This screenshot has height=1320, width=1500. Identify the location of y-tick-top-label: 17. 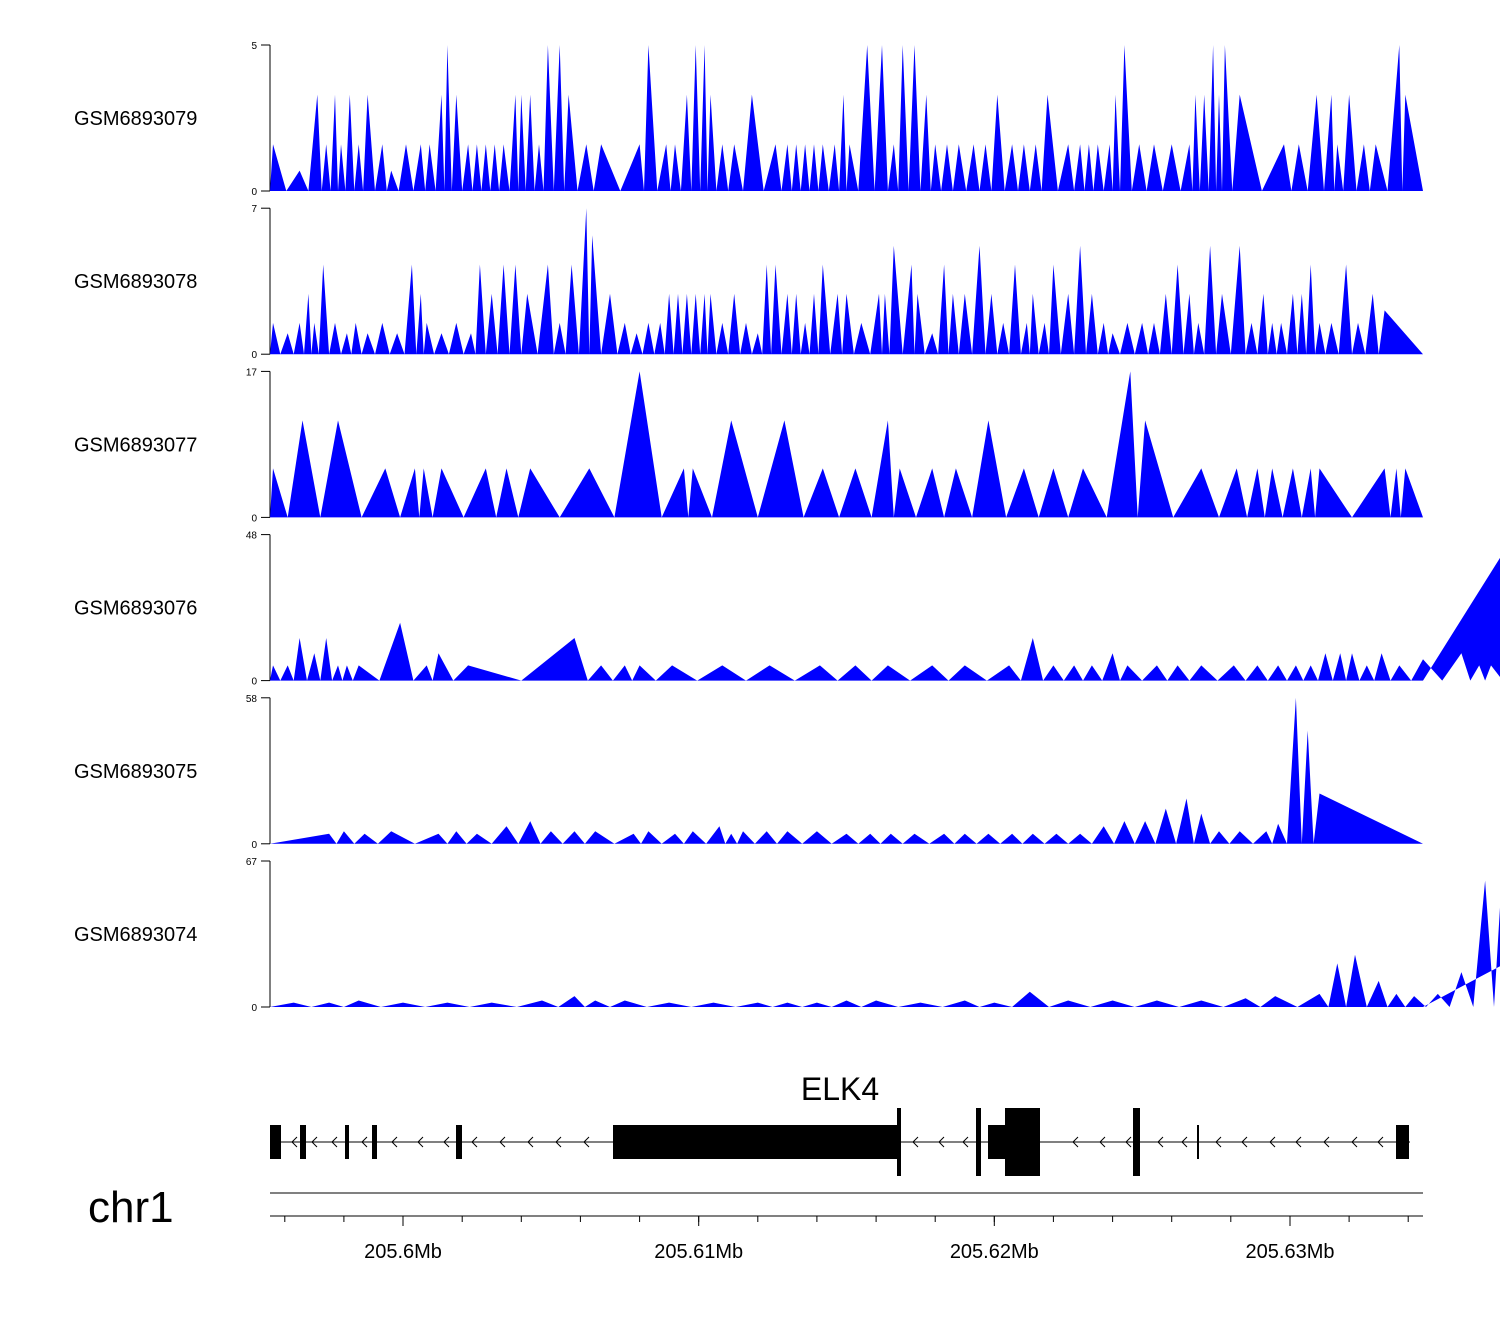
(252, 372).